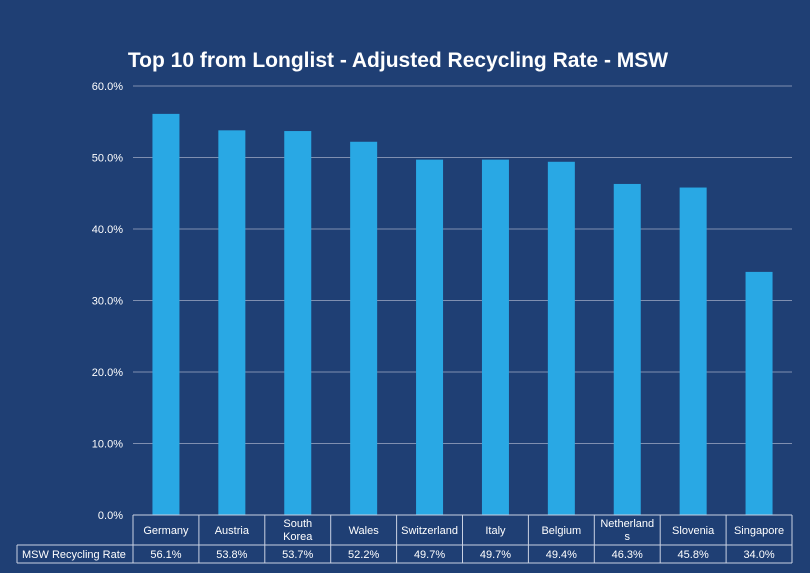  What do you see at coordinates (298, 530) in the screenshot?
I see `category-label: South Korea` at bounding box center [298, 530].